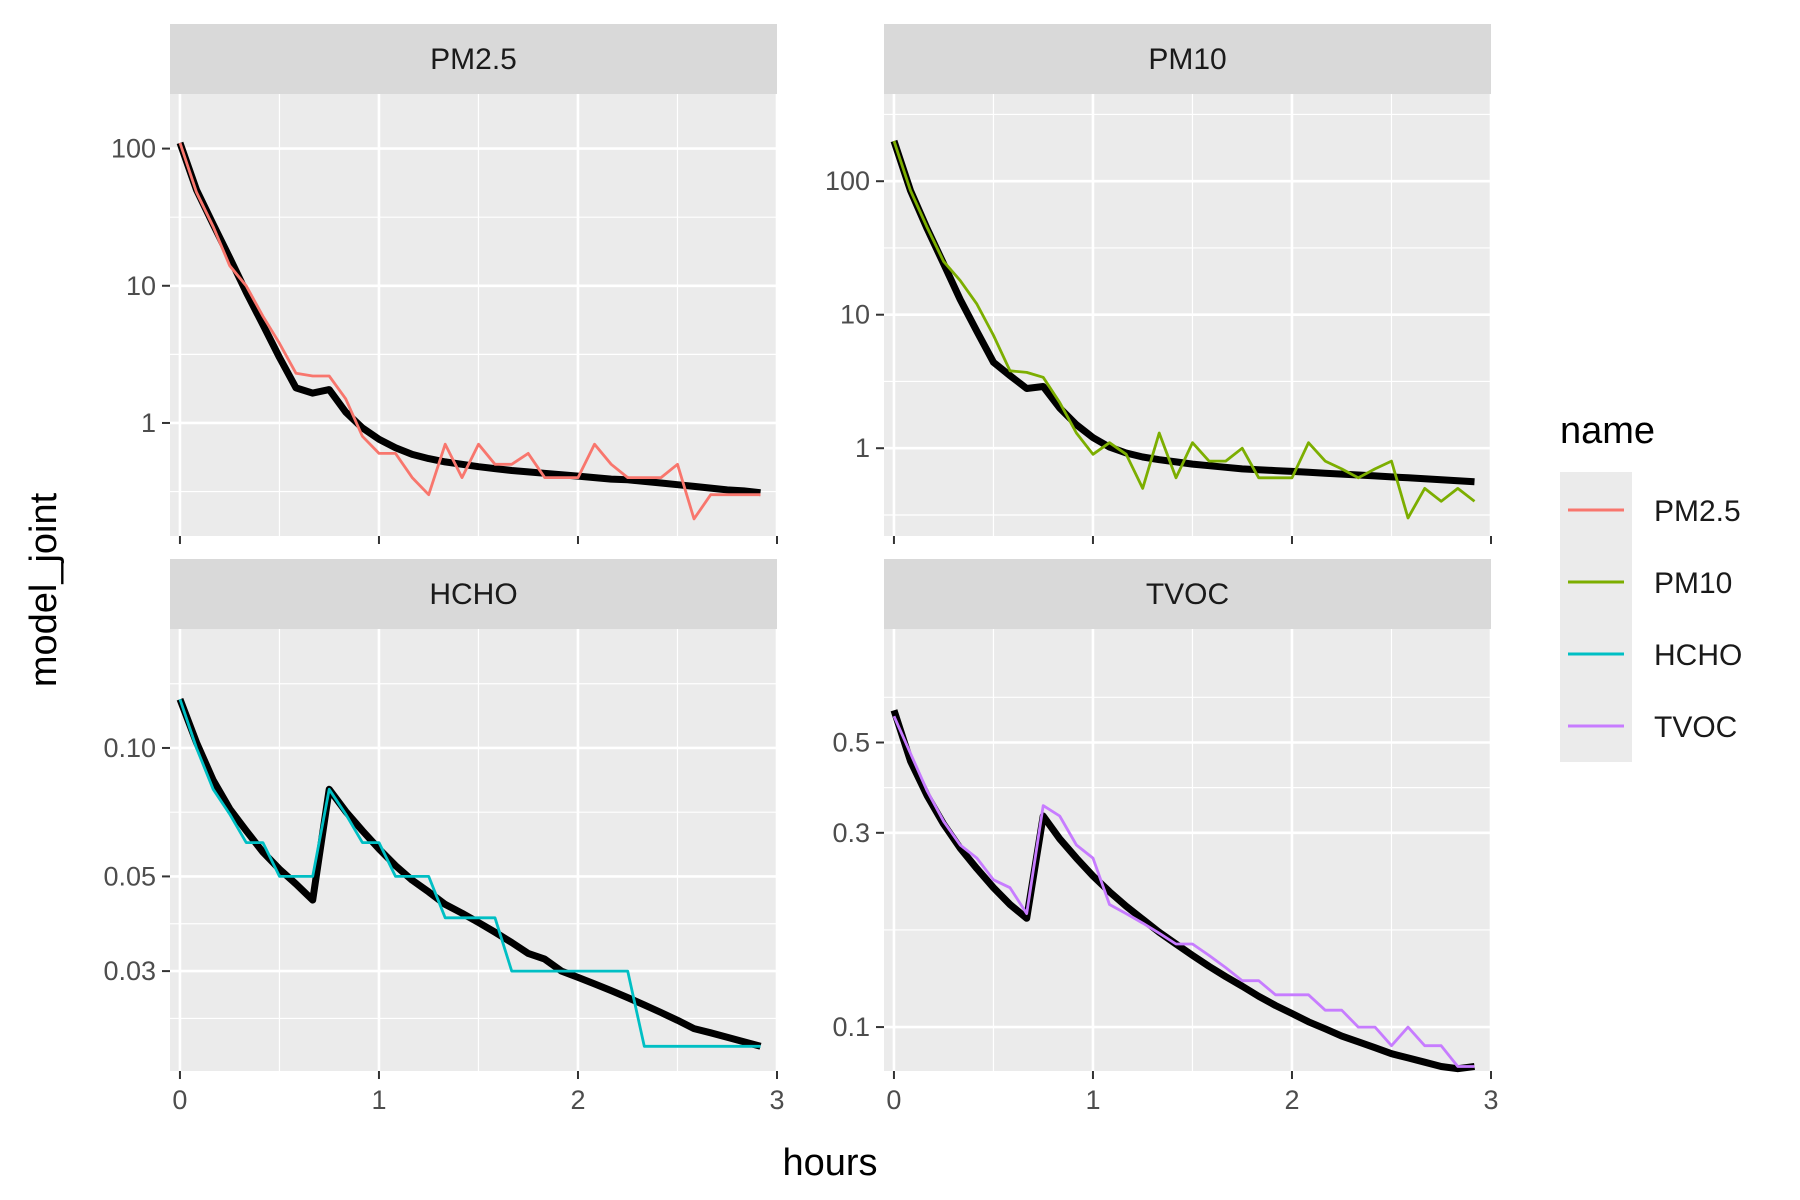 This screenshot has width=1800, height=1200. Describe the element at coordinates (1695, 727) in the screenshot. I see `legend-label: TVOC` at that location.